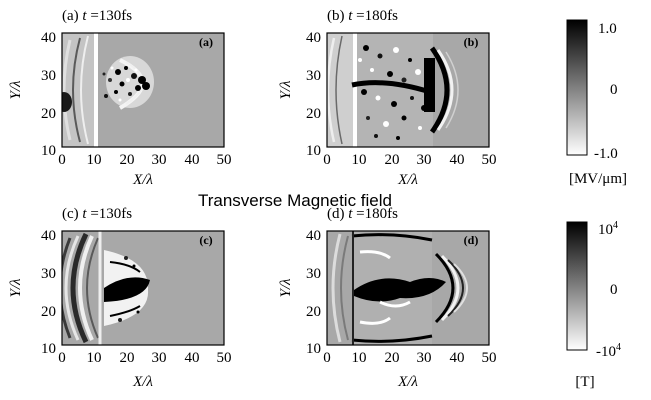  What do you see at coordinates (313, 114) in the screenshot?
I see `panel-b-ytick: 20` at bounding box center [313, 114].